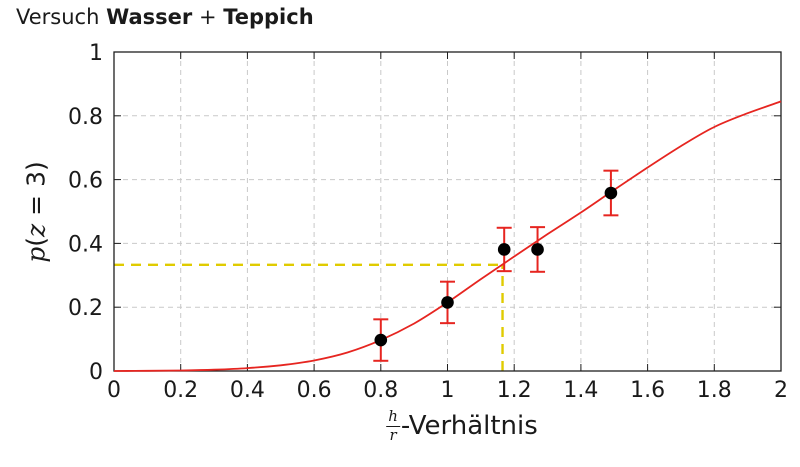 This screenshot has height=467, width=800. Describe the element at coordinates (85, 244) in the screenshot. I see `y-tick-label: 0.4` at that location.